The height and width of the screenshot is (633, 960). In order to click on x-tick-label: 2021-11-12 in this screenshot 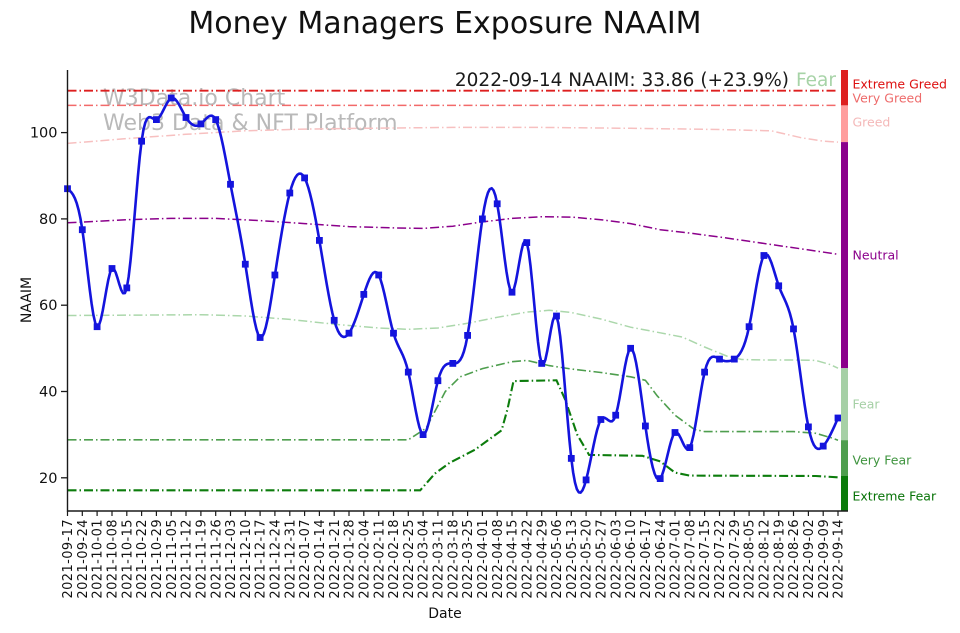, I will do `click(187, 559)`.